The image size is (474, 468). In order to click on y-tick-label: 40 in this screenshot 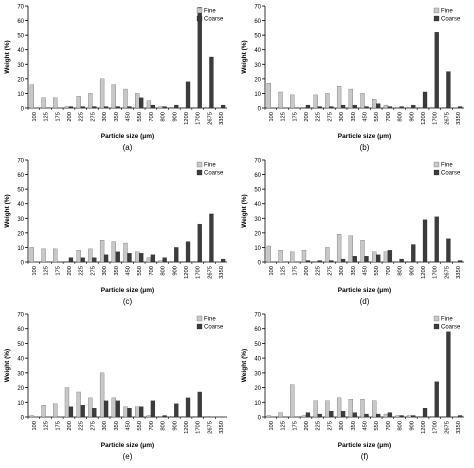, I will do `click(20, 360)`.